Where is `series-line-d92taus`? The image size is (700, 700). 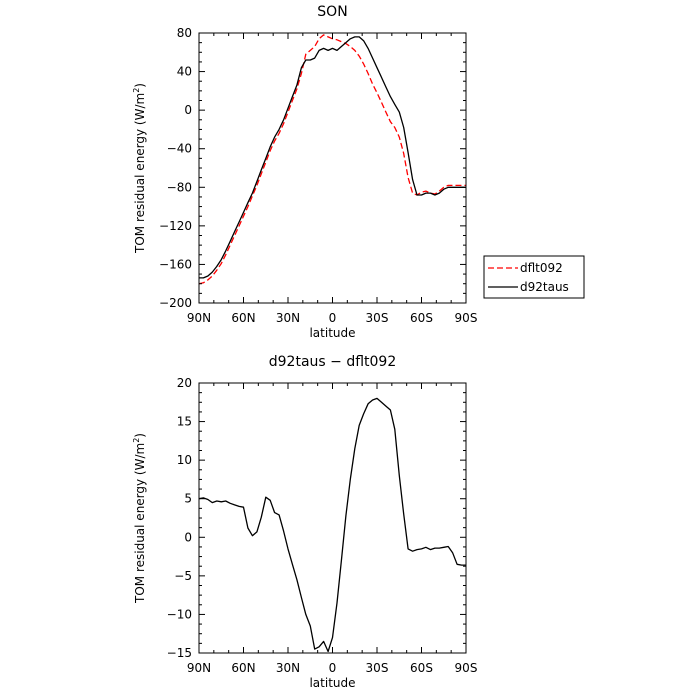 series-line-d92taus is located at coordinates (332, 157).